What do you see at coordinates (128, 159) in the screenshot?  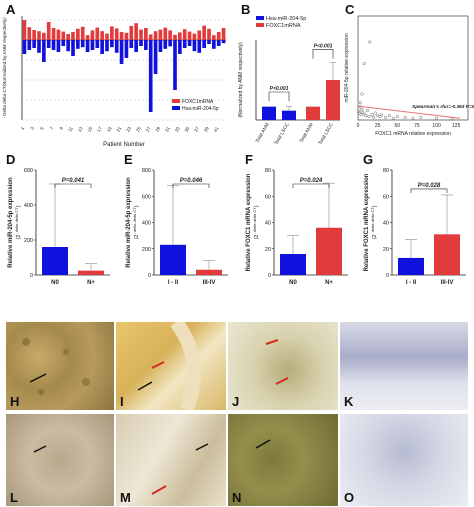 I see `panel-letter-e: E` at bounding box center [128, 159].